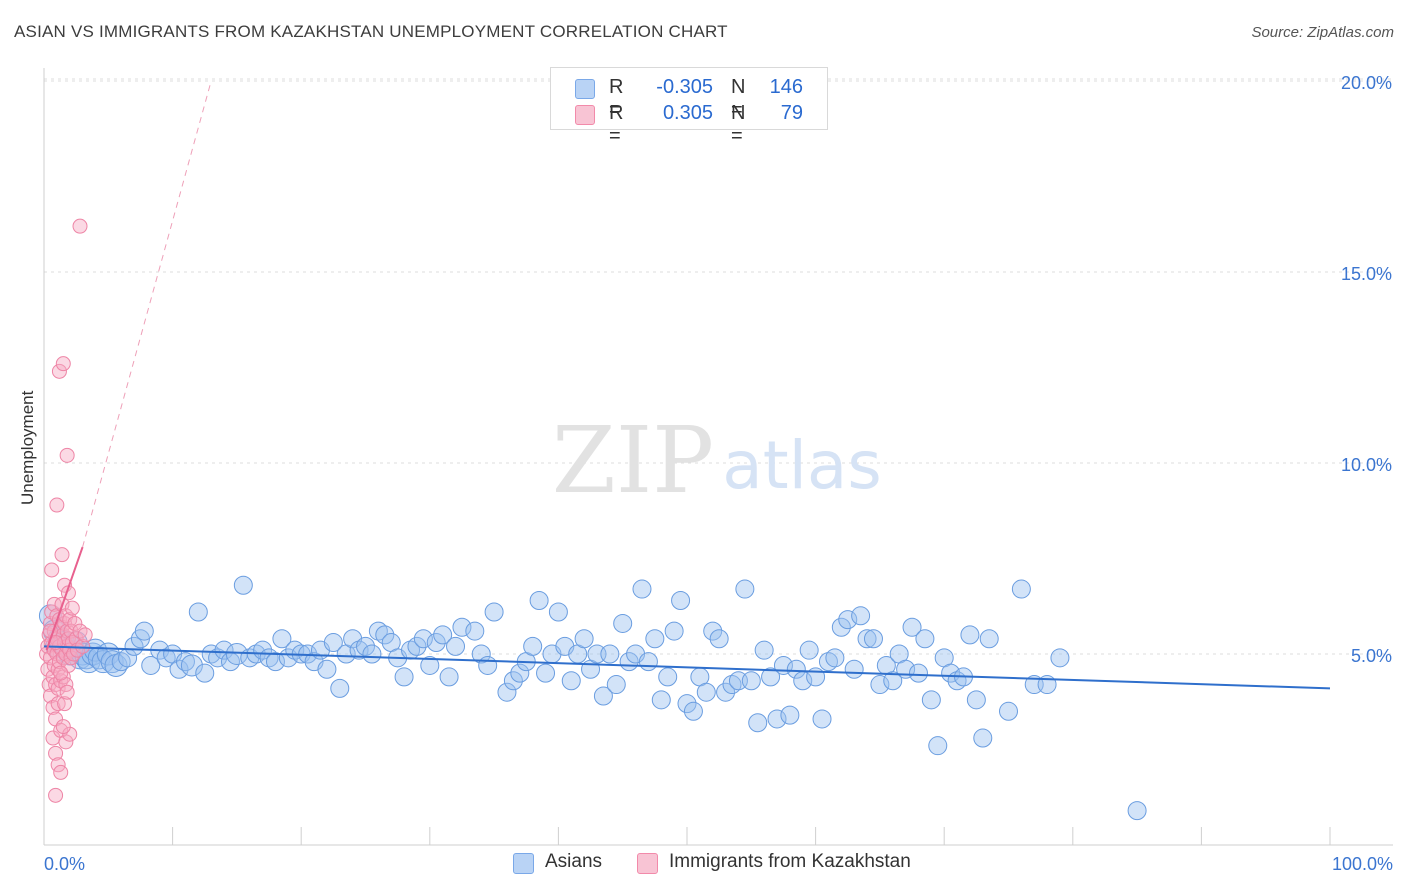  Describe the element at coordinates (523, 863) in the screenshot. I see `asians-legend-swatch` at that location.